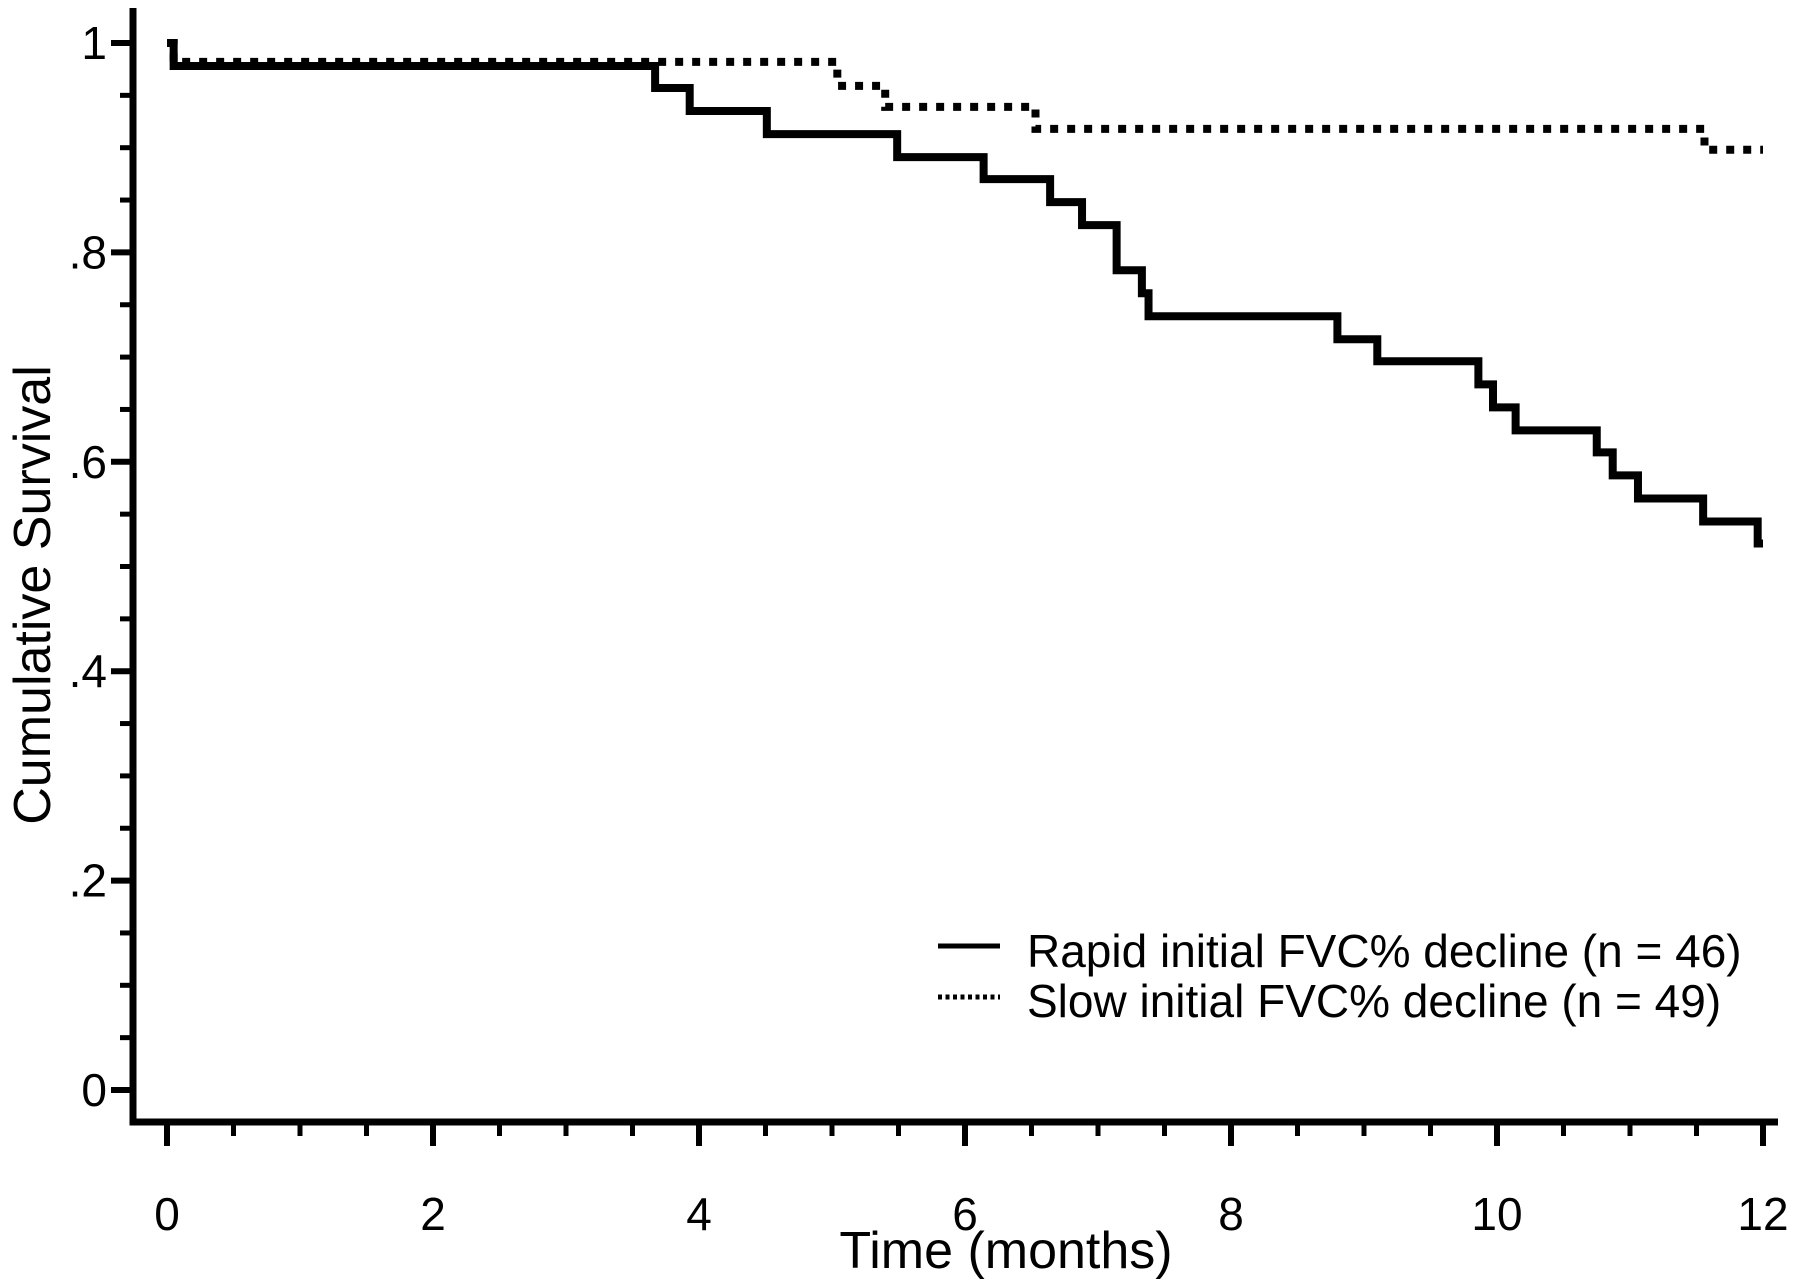 The width and height of the screenshot is (1800, 1282). What do you see at coordinates (433, 1214) in the screenshot?
I see `x-tick-label: 2` at bounding box center [433, 1214].